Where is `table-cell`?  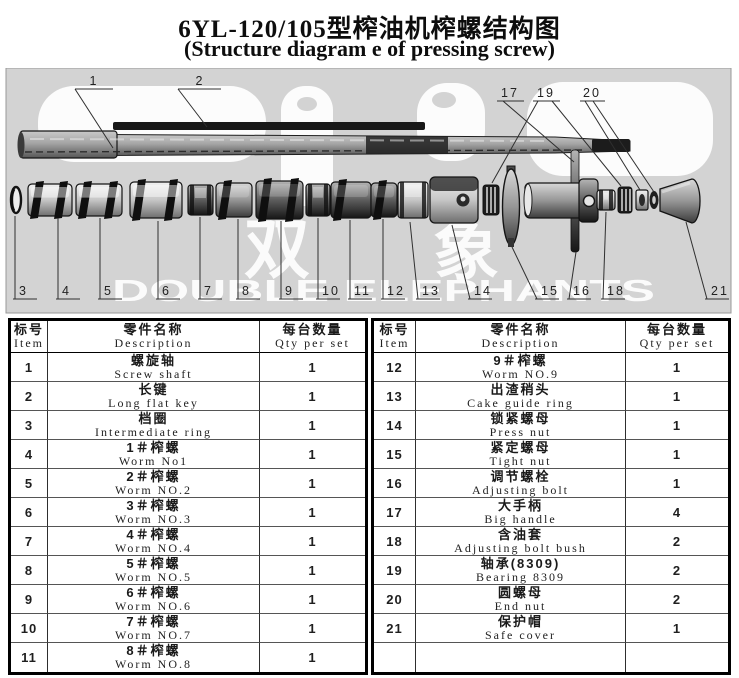
table-cell is located at coordinates (521, 657).